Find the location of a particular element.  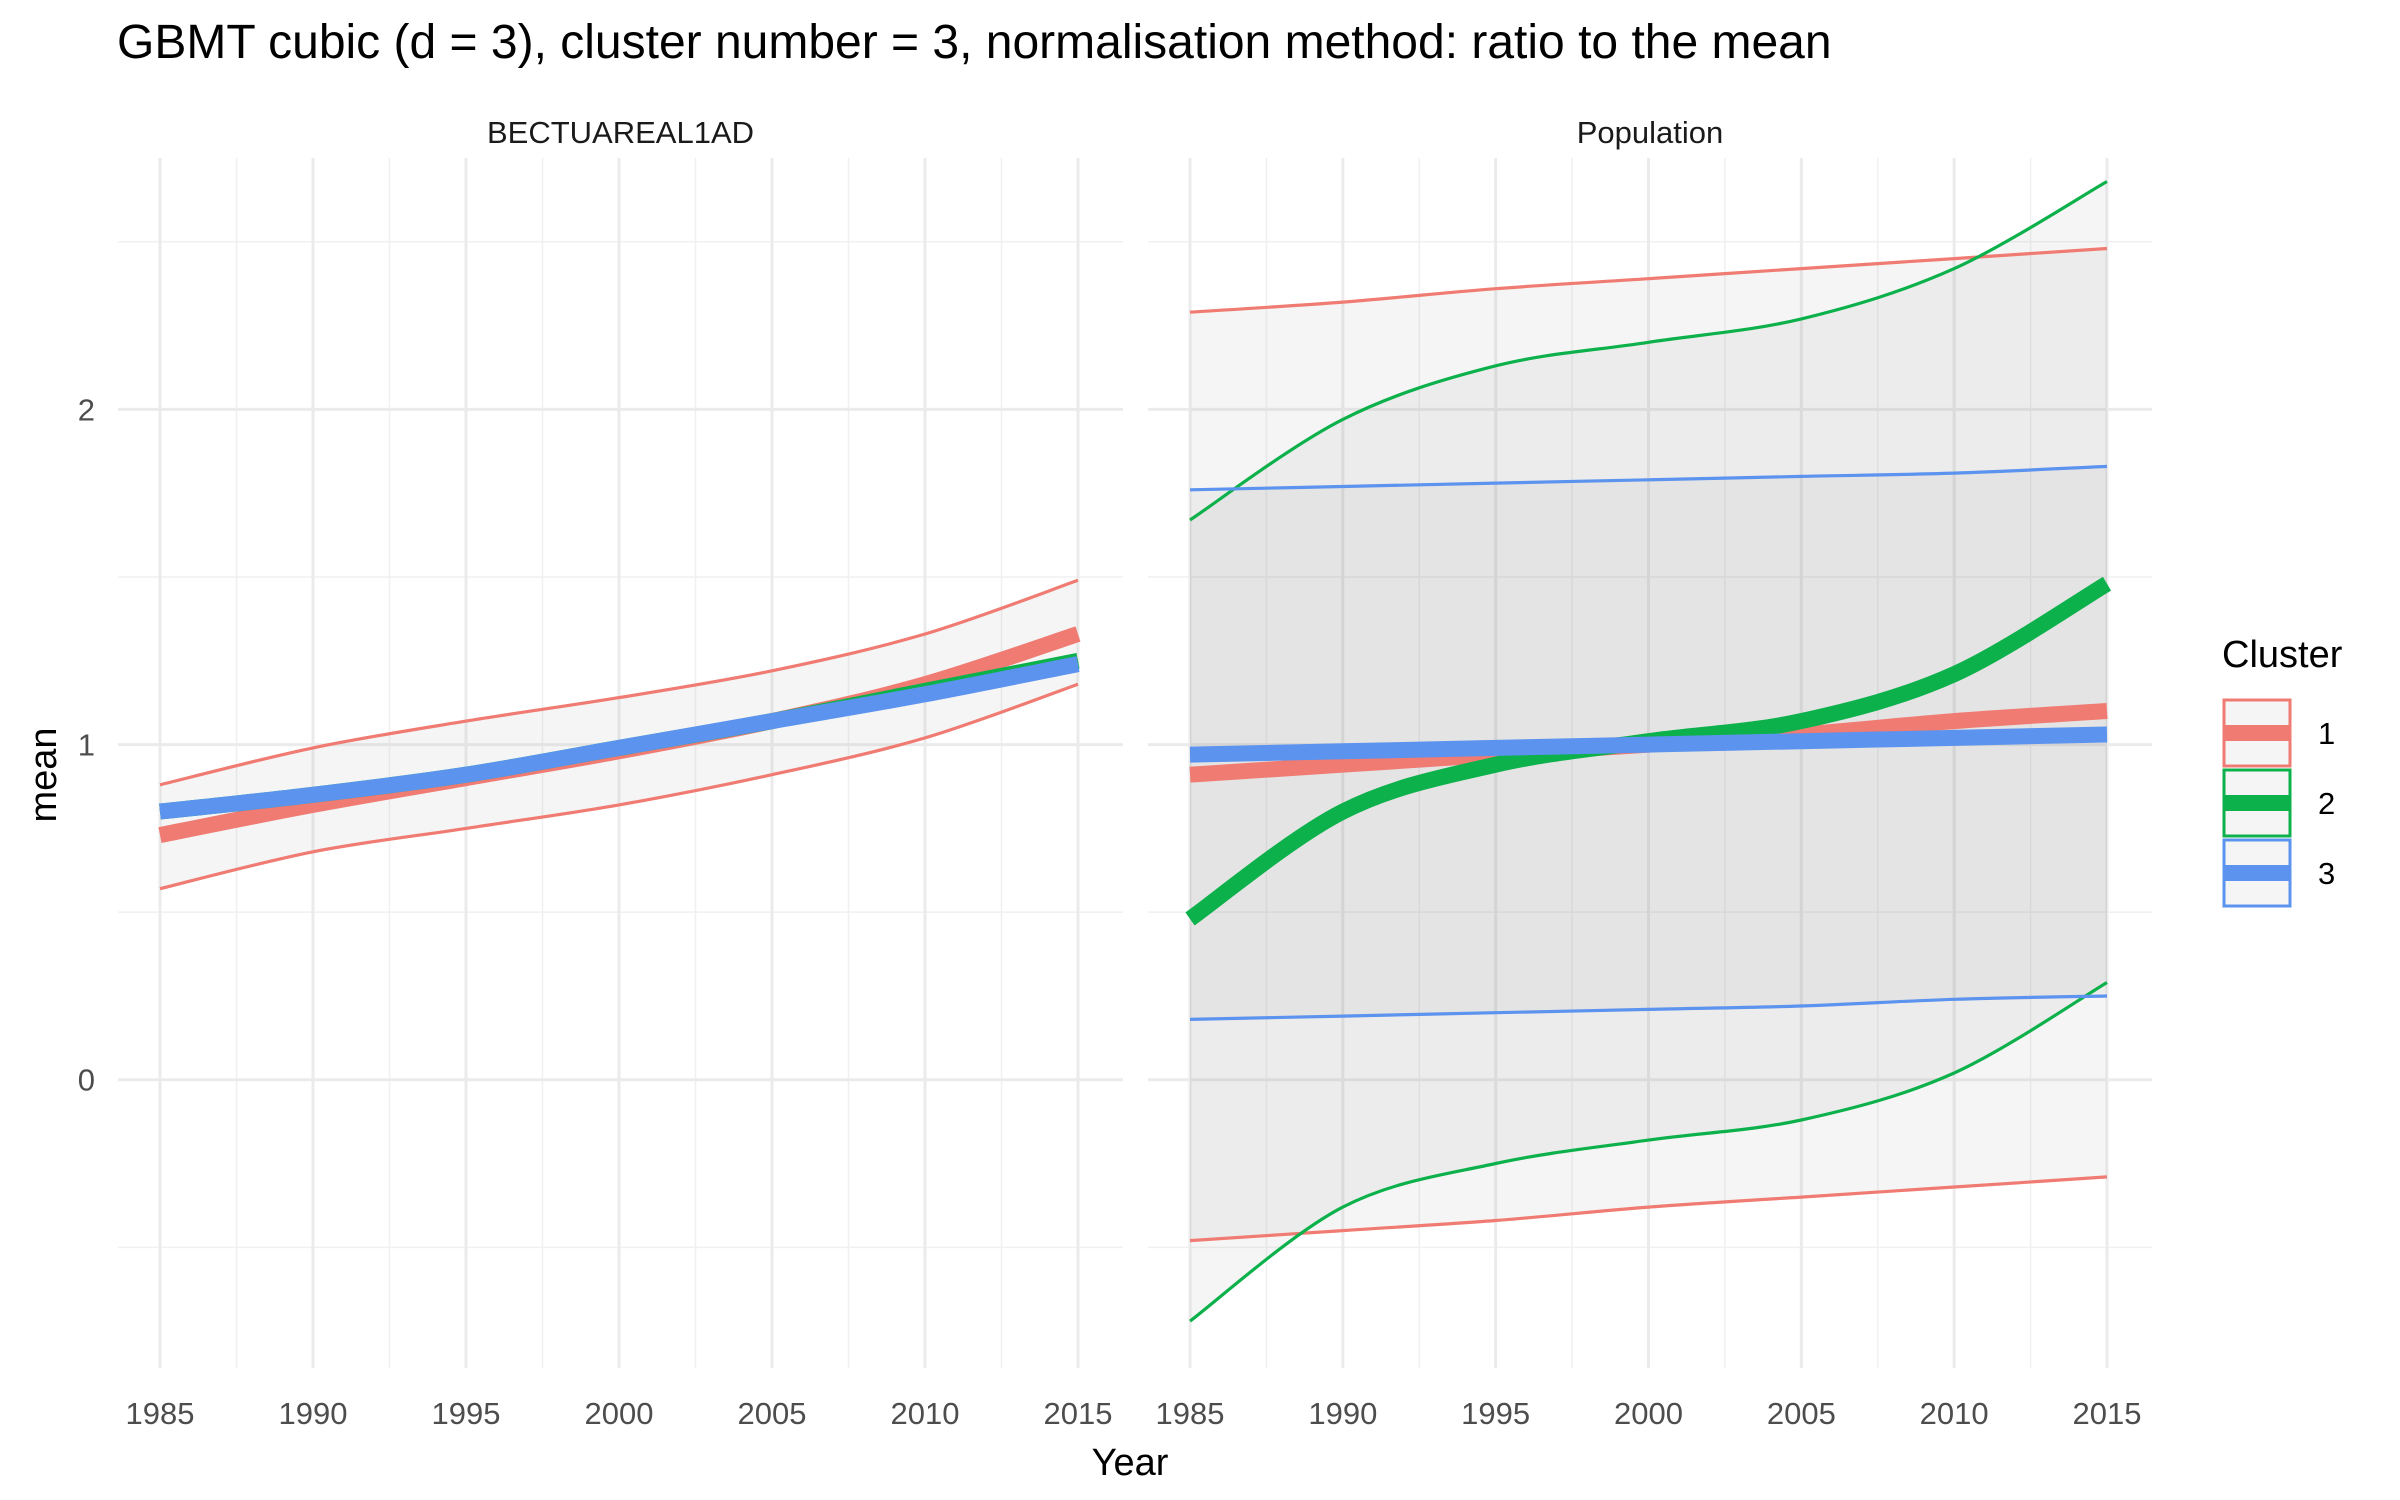

panel-strip-label: BECTUAREAL1AD is located at coordinates (620, 132).